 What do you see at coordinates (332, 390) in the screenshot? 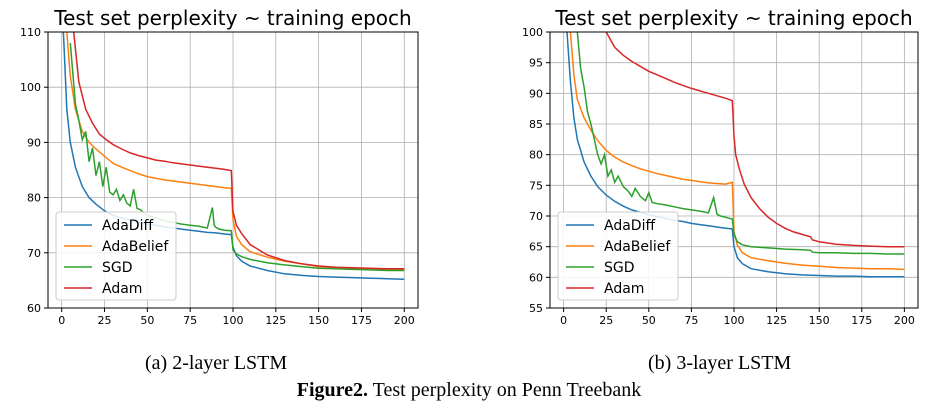
I see `figure-caption-label: Figure2.` at bounding box center [332, 390].